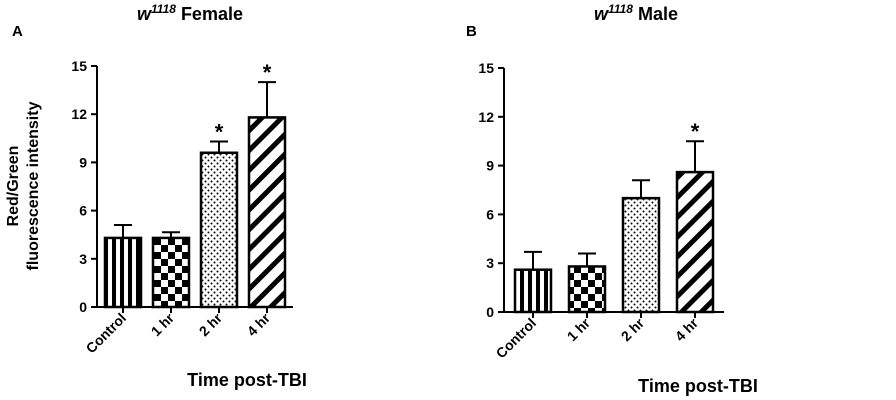 This screenshot has width=896, height=400. What do you see at coordinates (601, 14) in the screenshot?
I see `panel-b-title-main: w` at bounding box center [601, 14].